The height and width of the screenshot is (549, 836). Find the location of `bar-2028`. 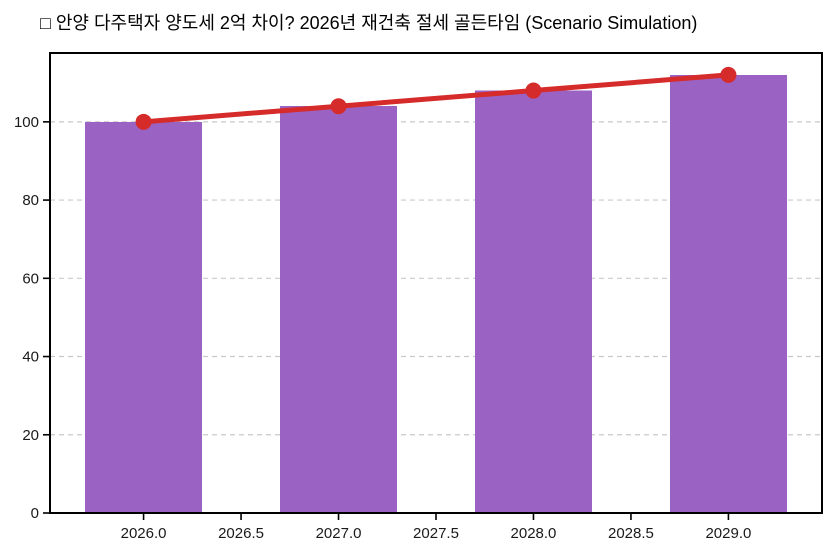

bar-2028 is located at coordinates (533, 301).